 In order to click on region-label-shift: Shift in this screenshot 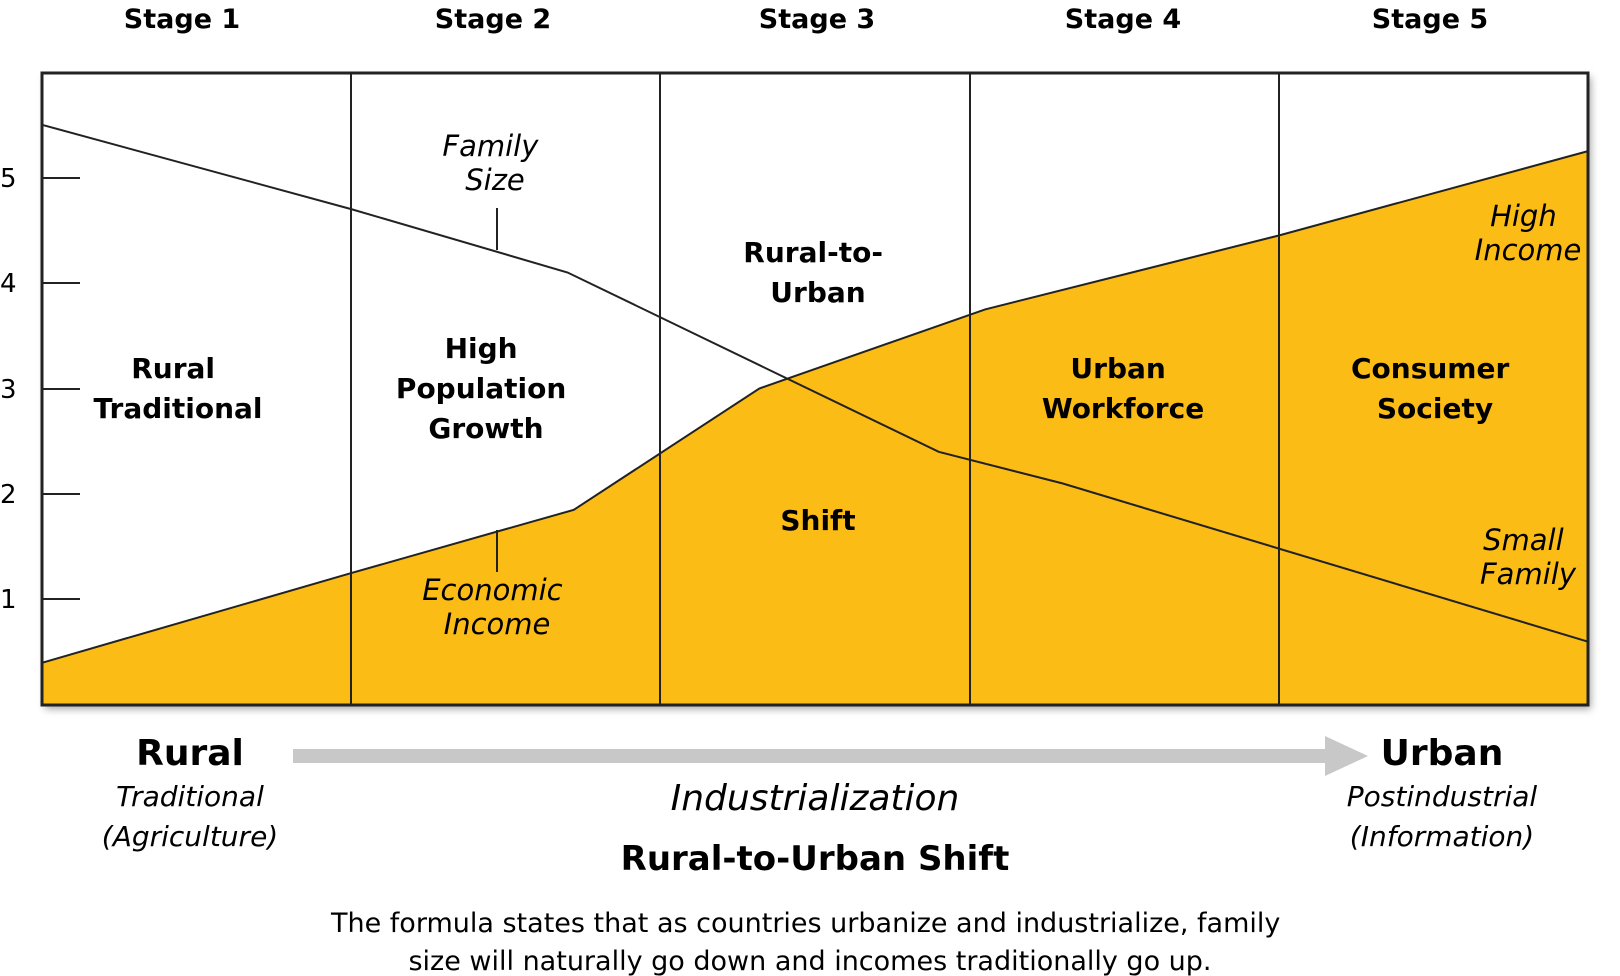, I will do `click(817, 520)`.